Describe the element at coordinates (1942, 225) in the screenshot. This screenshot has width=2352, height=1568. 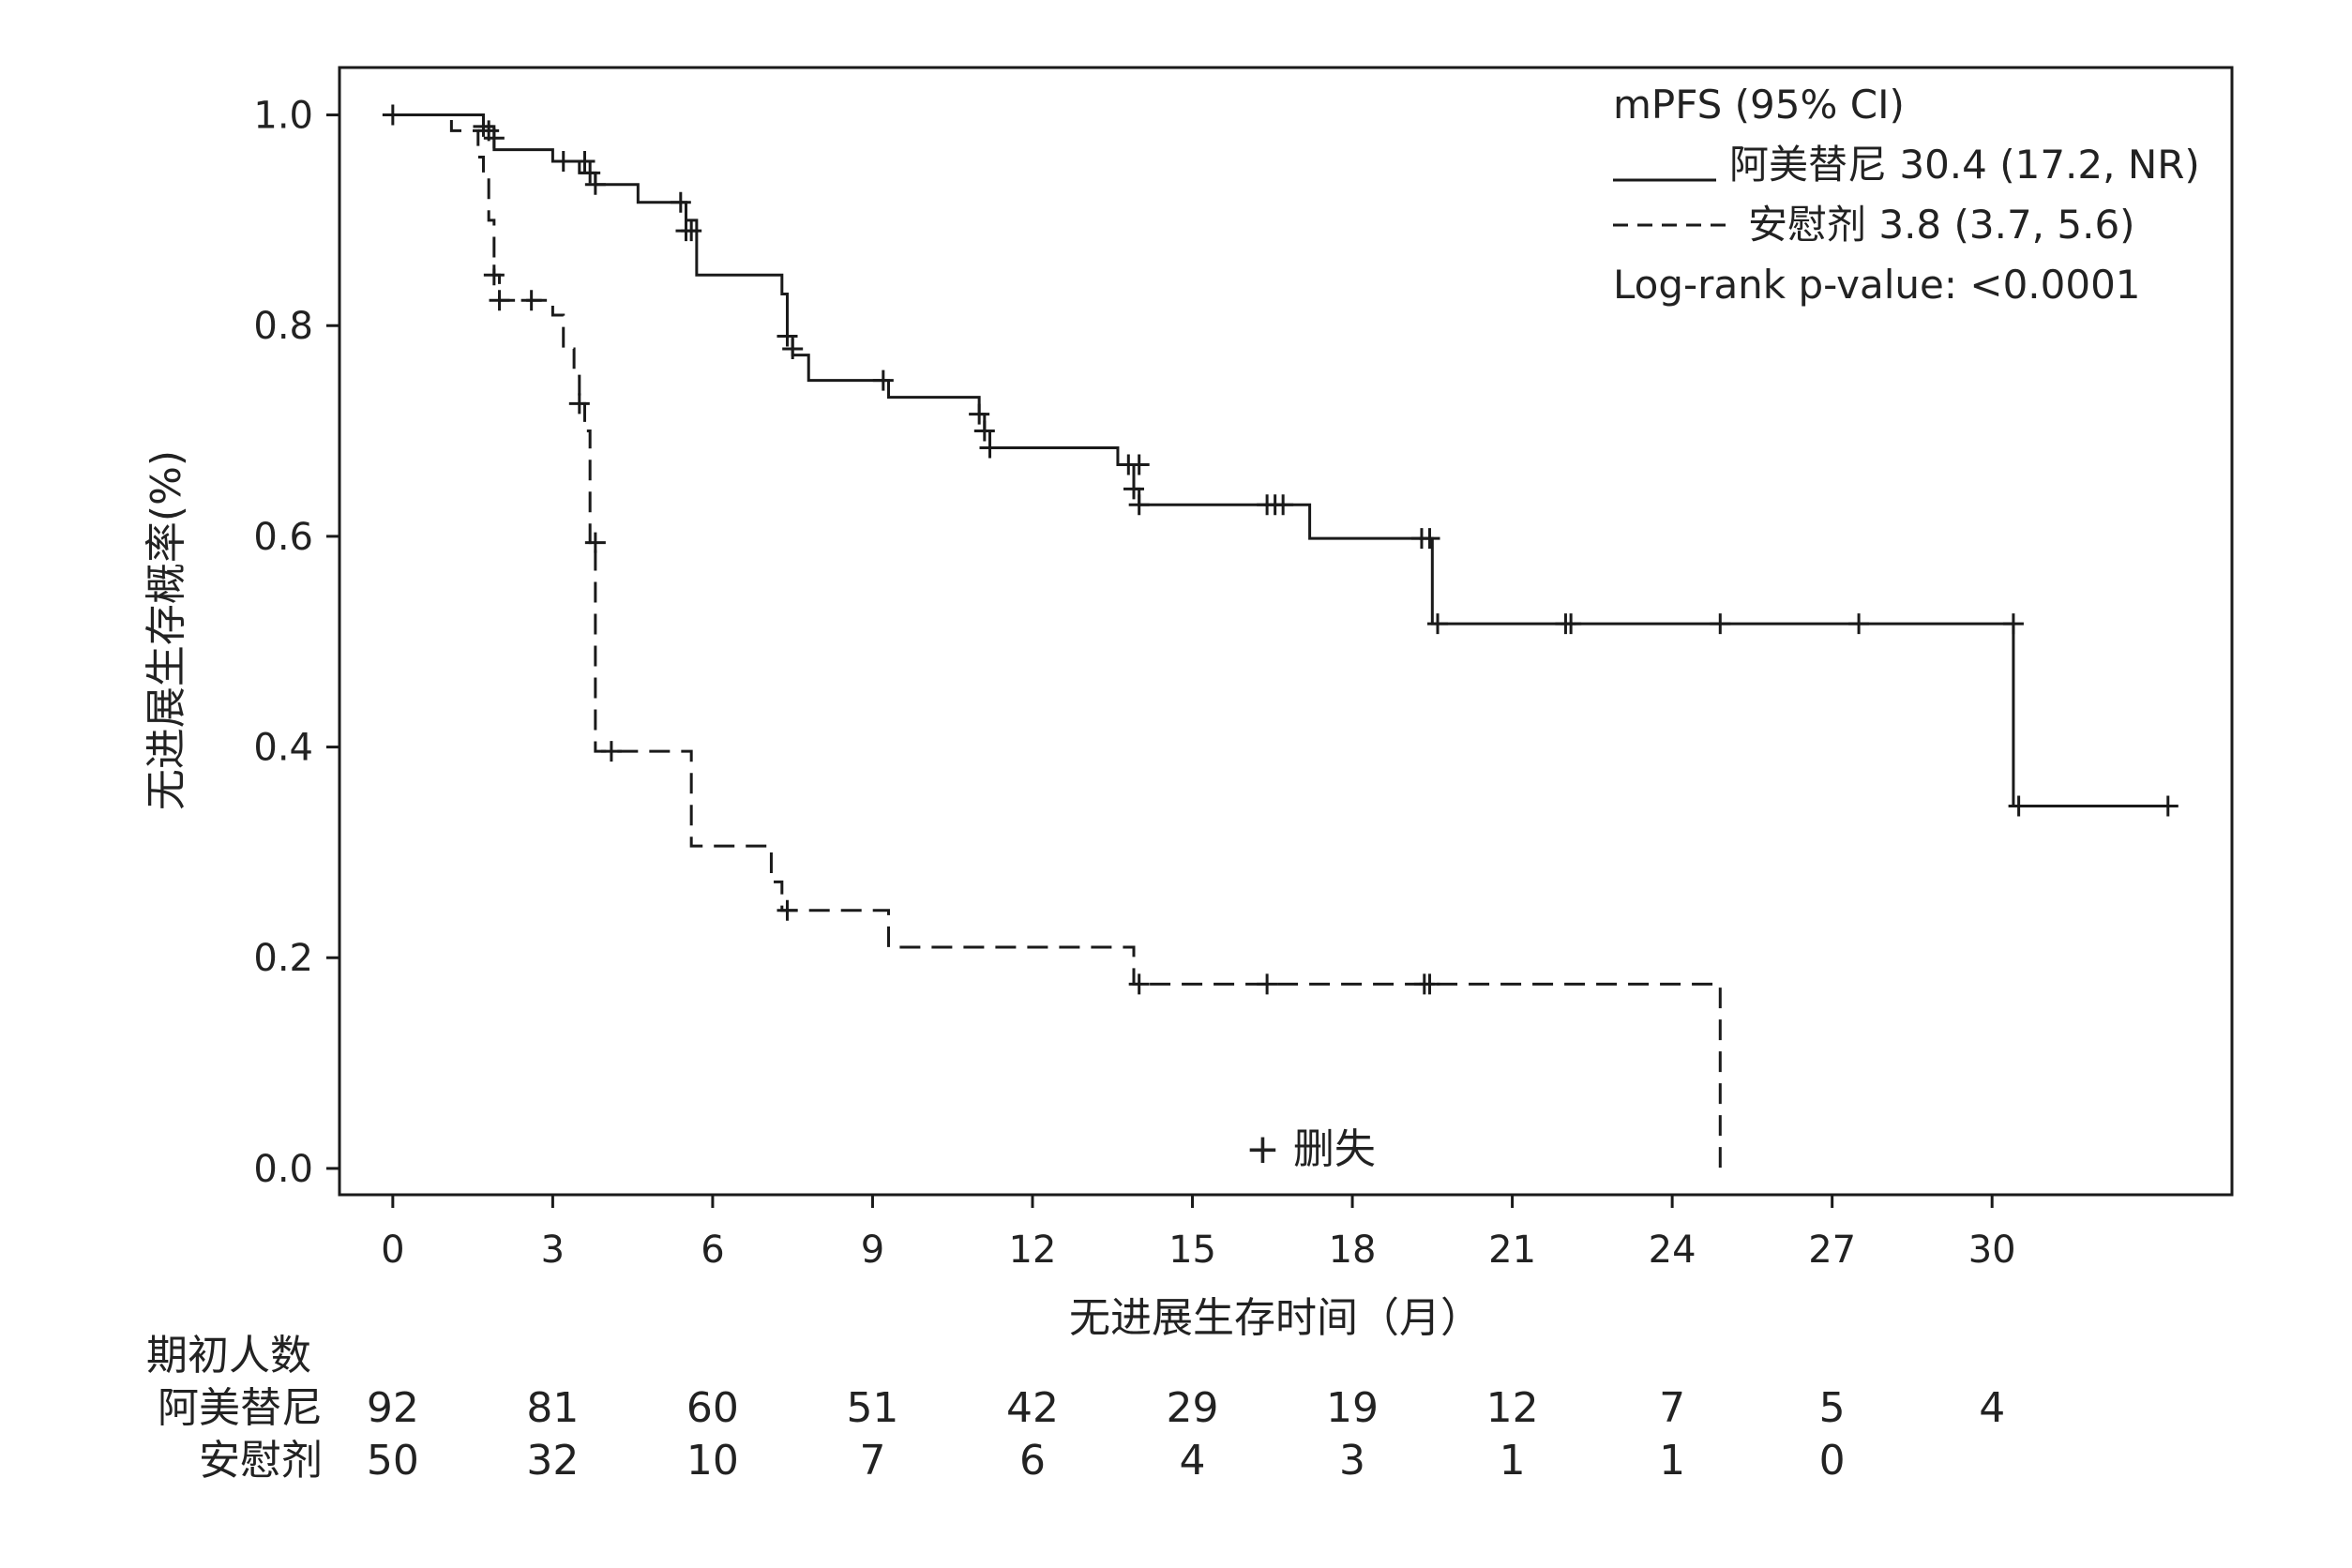
I see `legend-series-2: 安慰剂 3.8 (3.7, 5.6)` at that location.